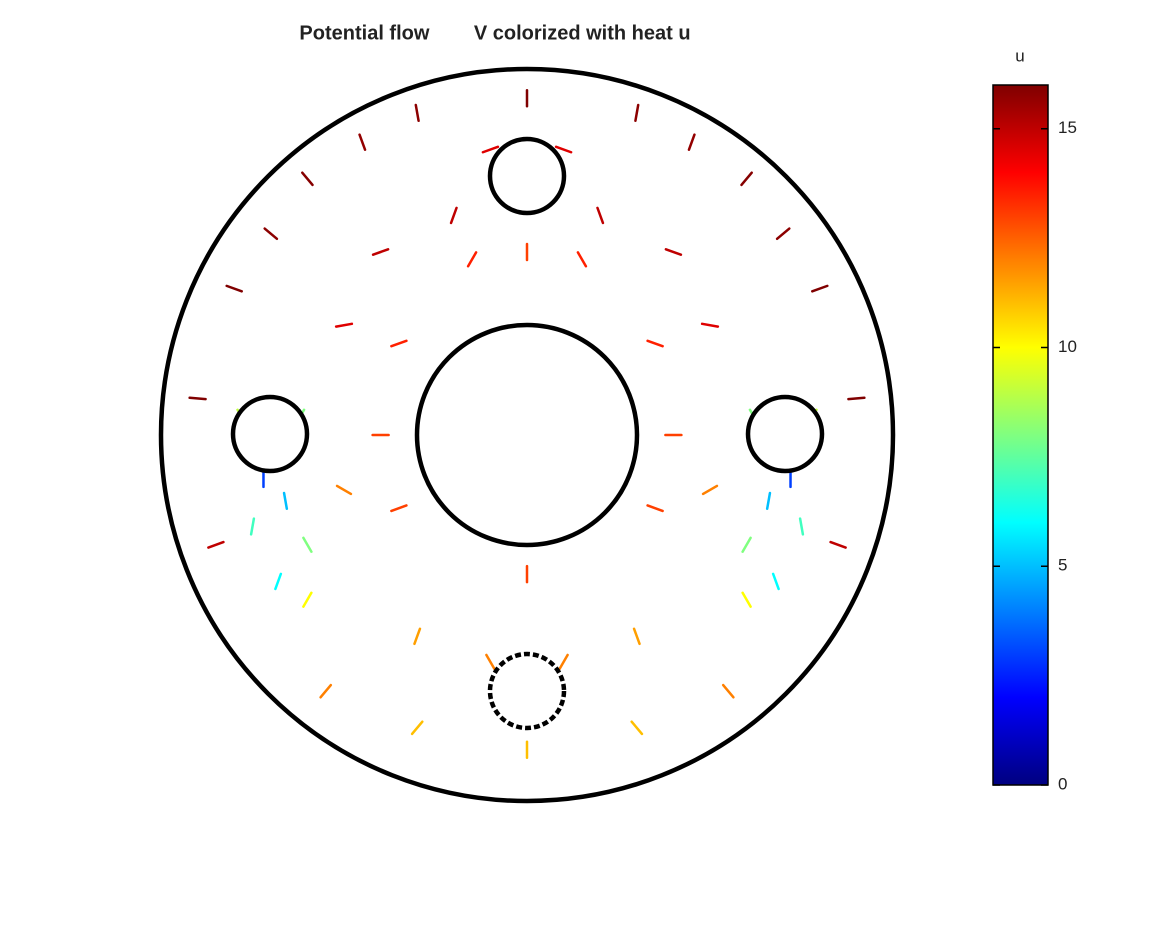 The width and height of the screenshot is (1167, 927). I want to click on colorbar-tick-label: 10, so click(1067, 346).